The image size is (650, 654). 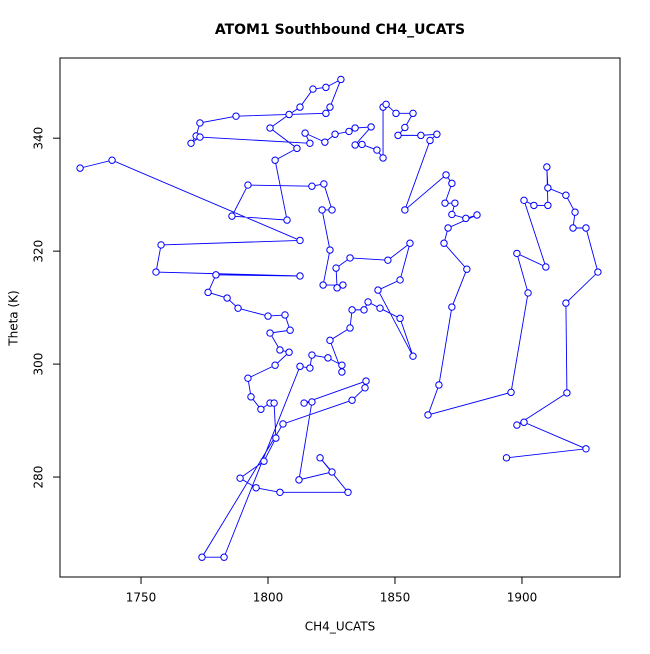 What do you see at coordinates (39, 477) in the screenshot?
I see `y-tick-label: 280` at bounding box center [39, 477].